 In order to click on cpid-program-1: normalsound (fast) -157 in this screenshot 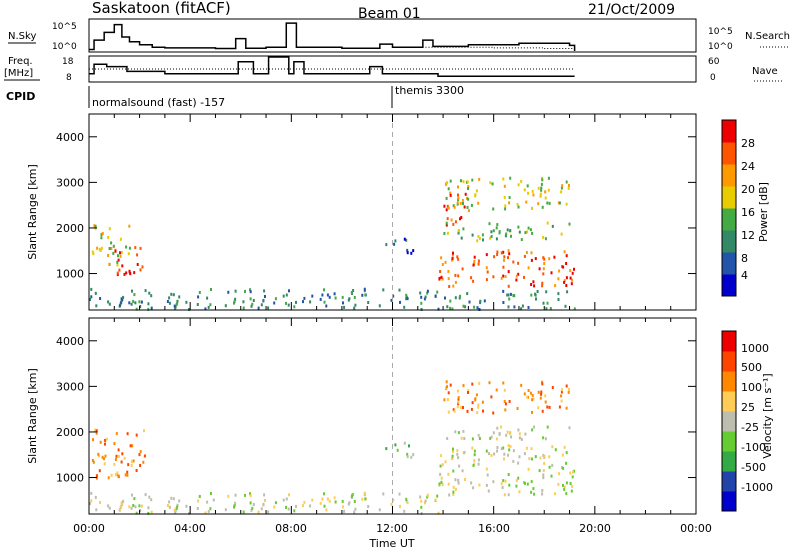, I will do `click(158, 102)`.